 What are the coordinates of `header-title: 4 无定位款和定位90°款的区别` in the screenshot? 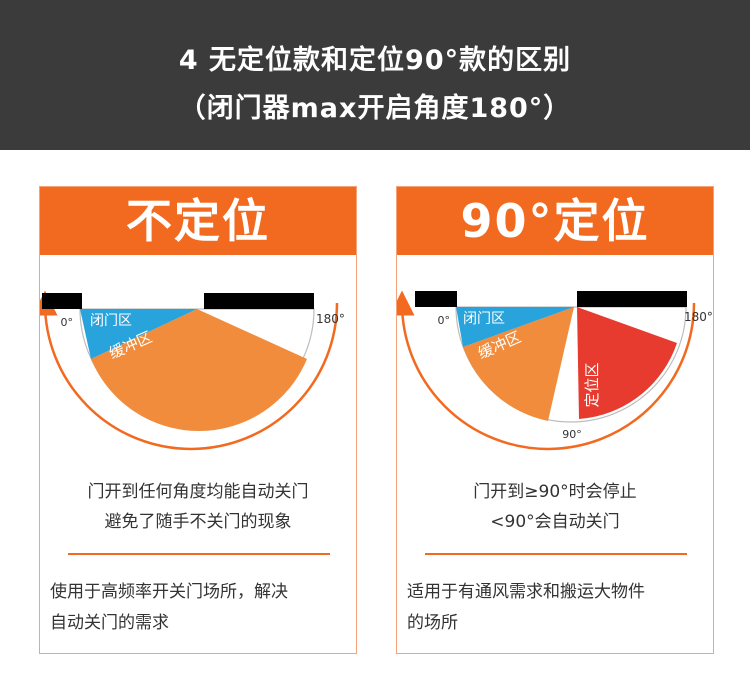 It's located at (375, 60).